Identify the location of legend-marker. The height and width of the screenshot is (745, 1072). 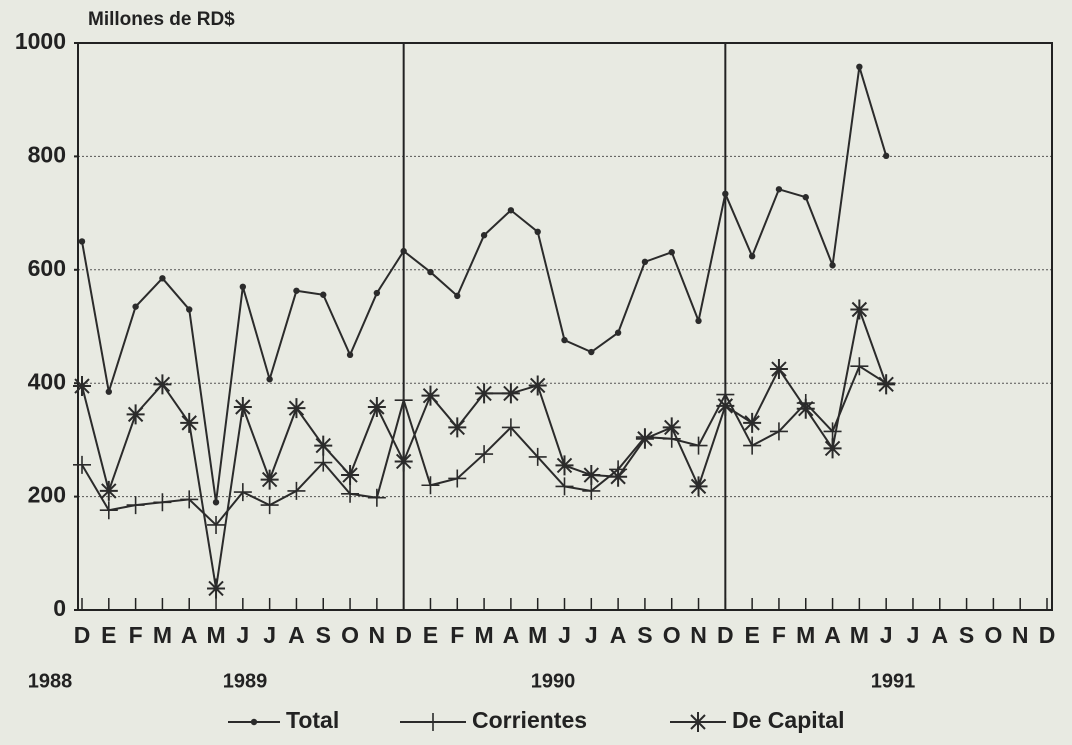
(433, 722).